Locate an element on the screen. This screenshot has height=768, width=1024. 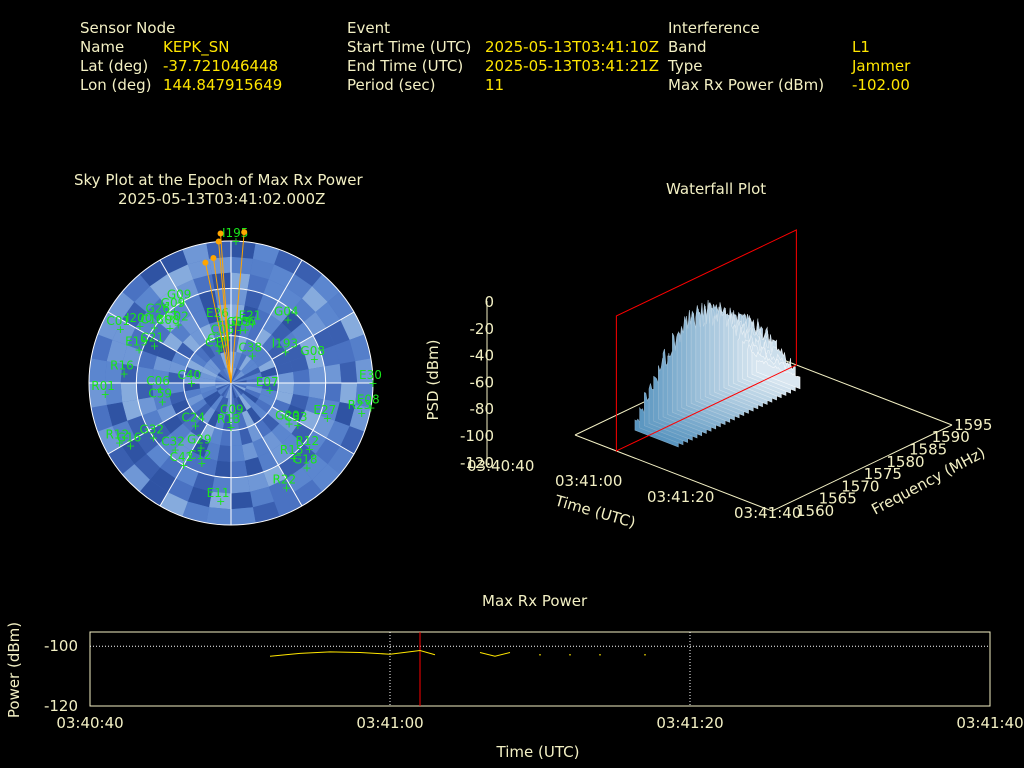
waterfall-x-tick: 03:40:40 is located at coordinates (500, 466).